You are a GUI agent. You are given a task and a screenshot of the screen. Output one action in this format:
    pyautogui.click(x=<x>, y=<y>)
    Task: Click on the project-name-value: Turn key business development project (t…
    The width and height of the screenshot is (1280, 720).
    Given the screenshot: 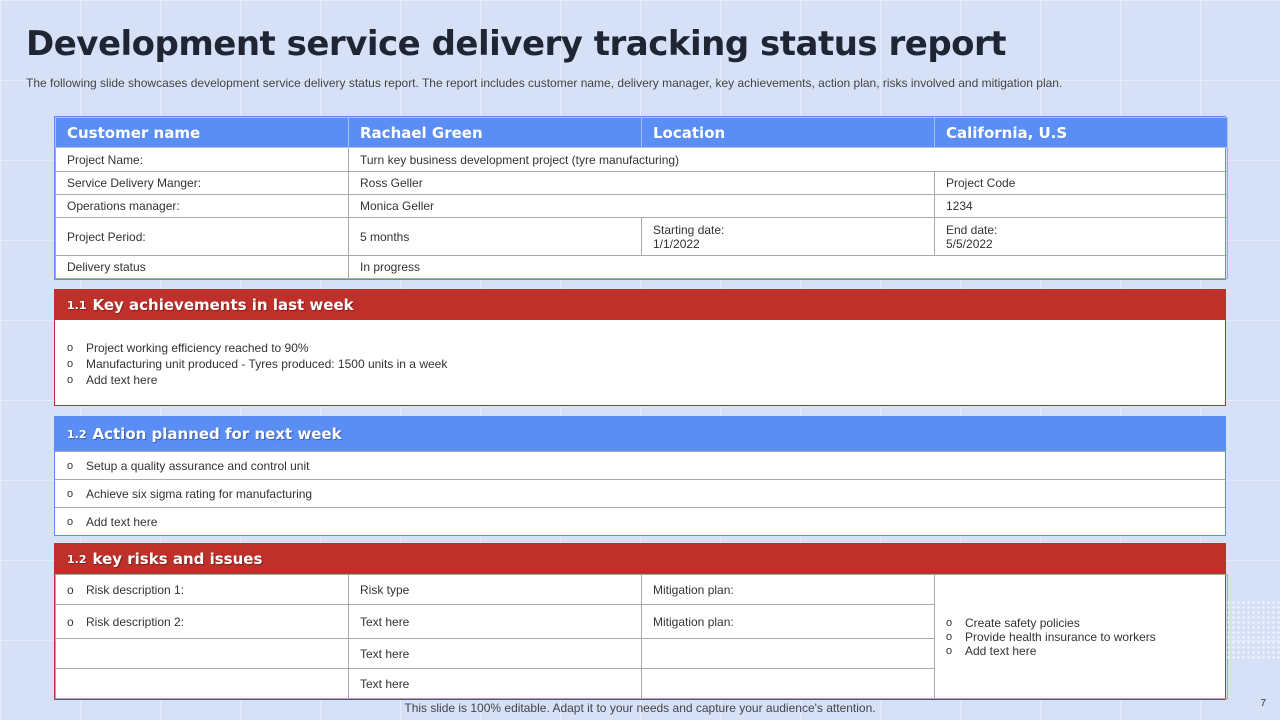 What is the action you would take?
    pyautogui.click(x=788, y=159)
    